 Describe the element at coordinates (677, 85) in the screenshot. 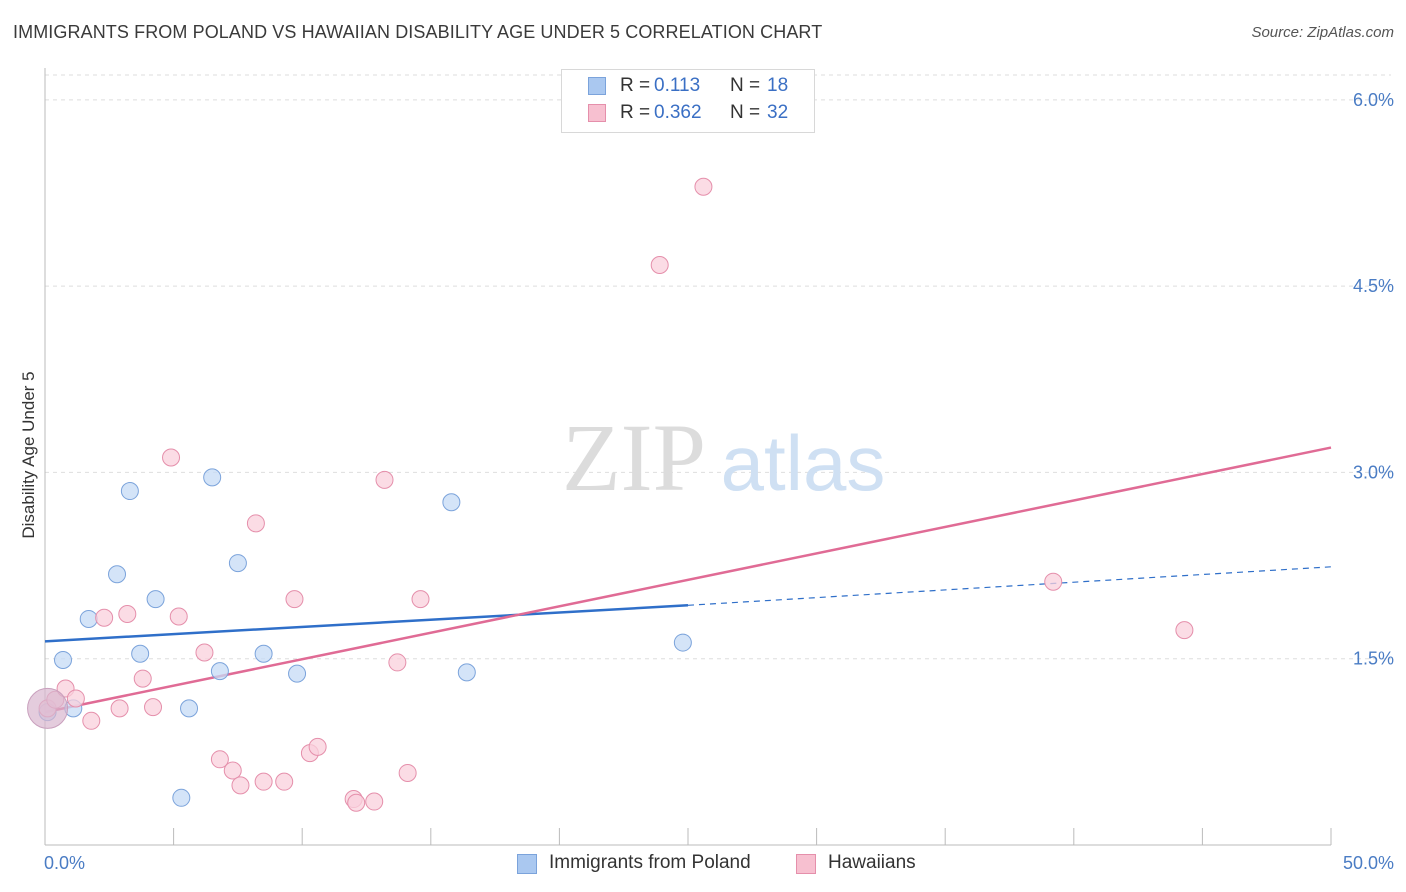

I see `legend-r-value: 0.113` at that location.